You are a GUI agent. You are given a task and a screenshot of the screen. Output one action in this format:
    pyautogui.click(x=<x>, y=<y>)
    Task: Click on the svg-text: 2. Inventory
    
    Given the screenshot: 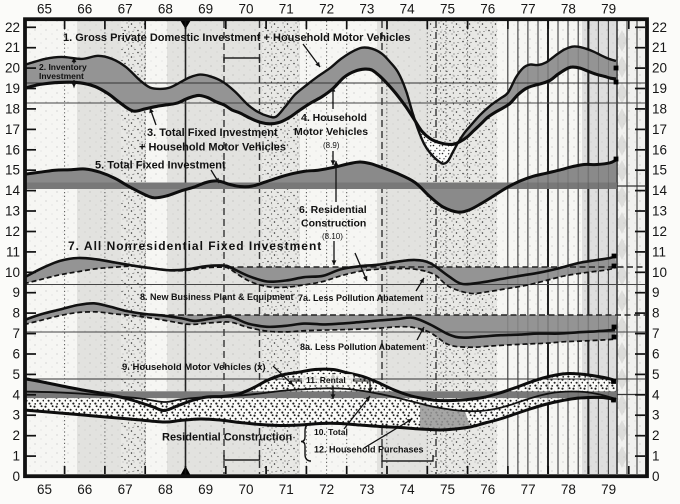 What is the action you would take?
    pyautogui.click(x=63, y=67)
    